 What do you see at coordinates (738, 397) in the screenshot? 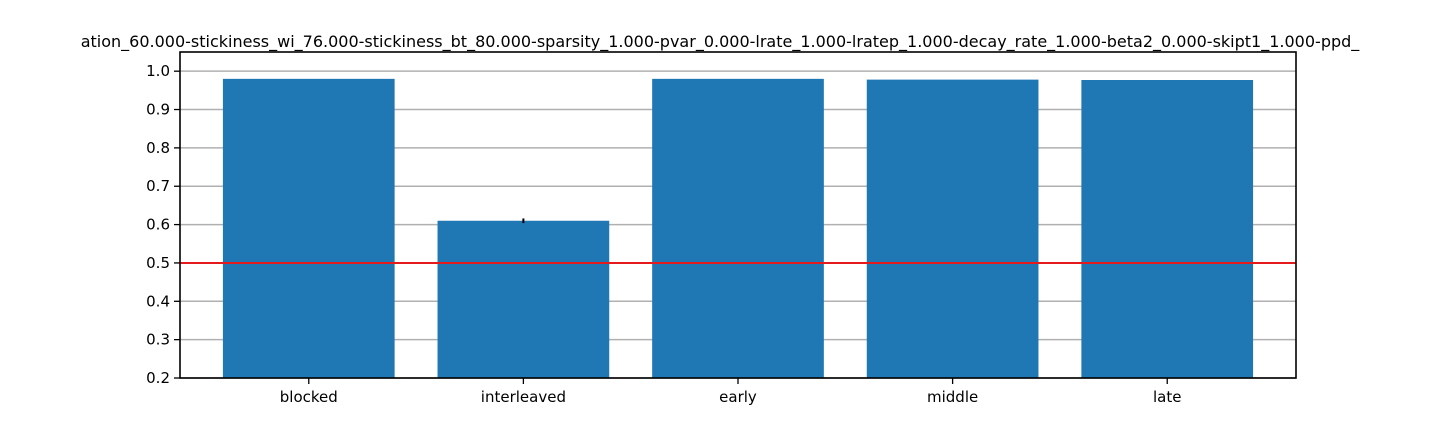
I see `x-tick-label: early` at bounding box center [738, 397].